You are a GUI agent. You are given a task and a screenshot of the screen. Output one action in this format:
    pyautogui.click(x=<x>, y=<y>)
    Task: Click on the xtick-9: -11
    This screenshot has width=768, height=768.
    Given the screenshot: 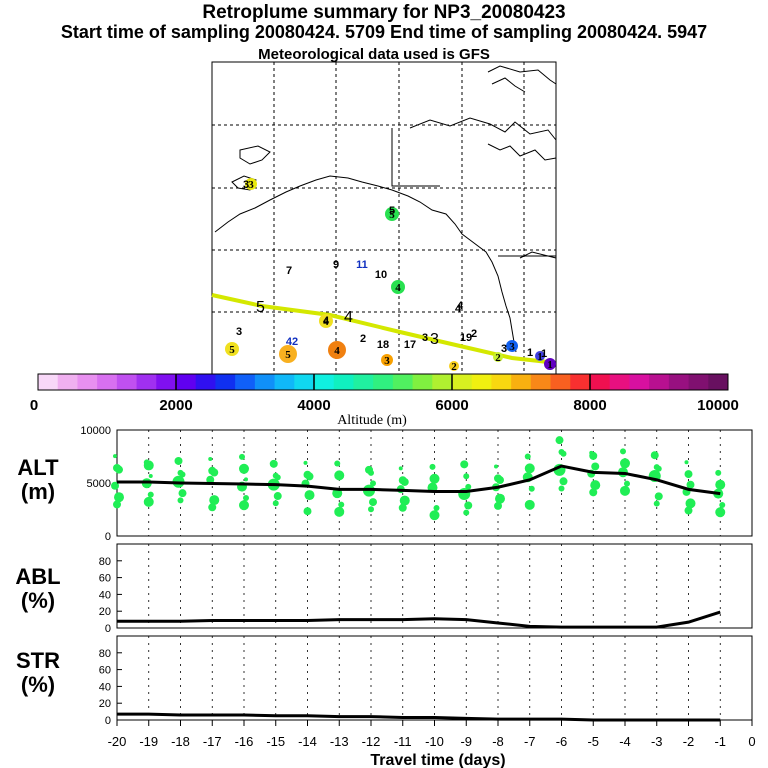 What is the action you would take?
    pyautogui.click(x=403, y=741)
    